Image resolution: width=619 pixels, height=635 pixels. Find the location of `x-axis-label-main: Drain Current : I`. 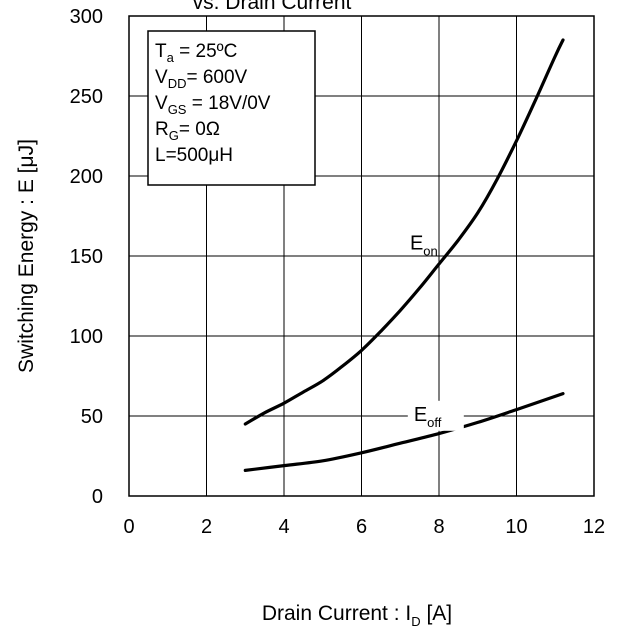

x-axis-label-main: Drain Current : I is located at coordinates (336, 613).